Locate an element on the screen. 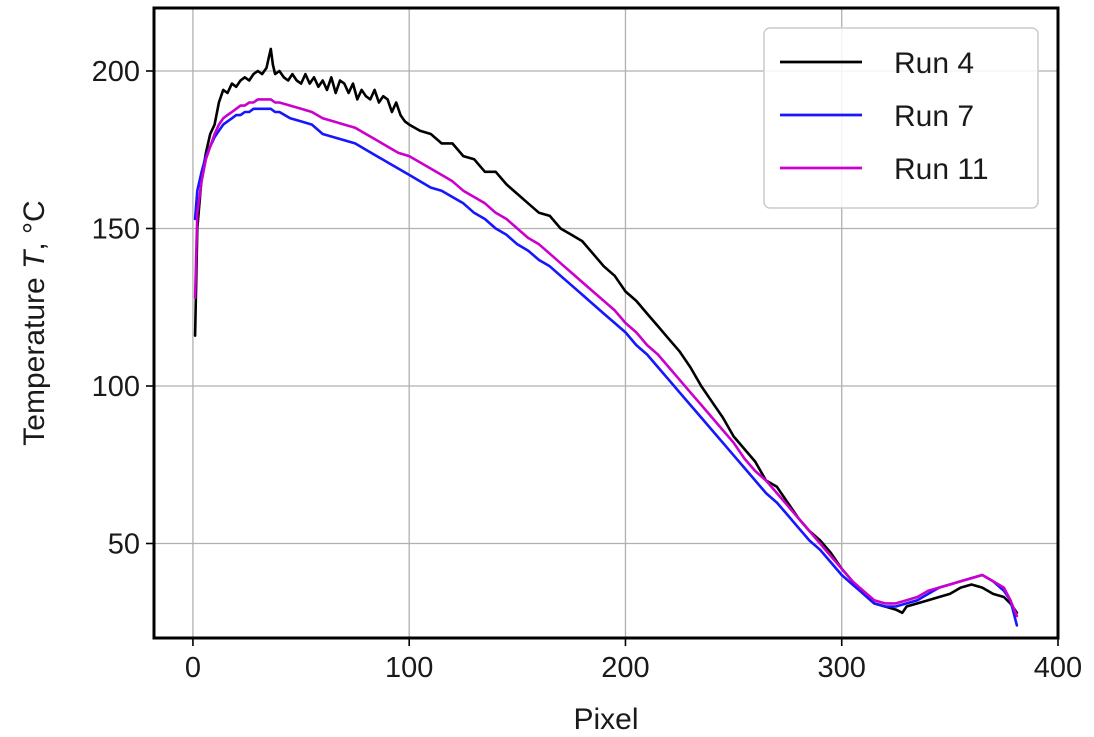 This screenshot has height=737, width=1094. legend-label-run-11: Run 11 is located at coordinates (941, 169).